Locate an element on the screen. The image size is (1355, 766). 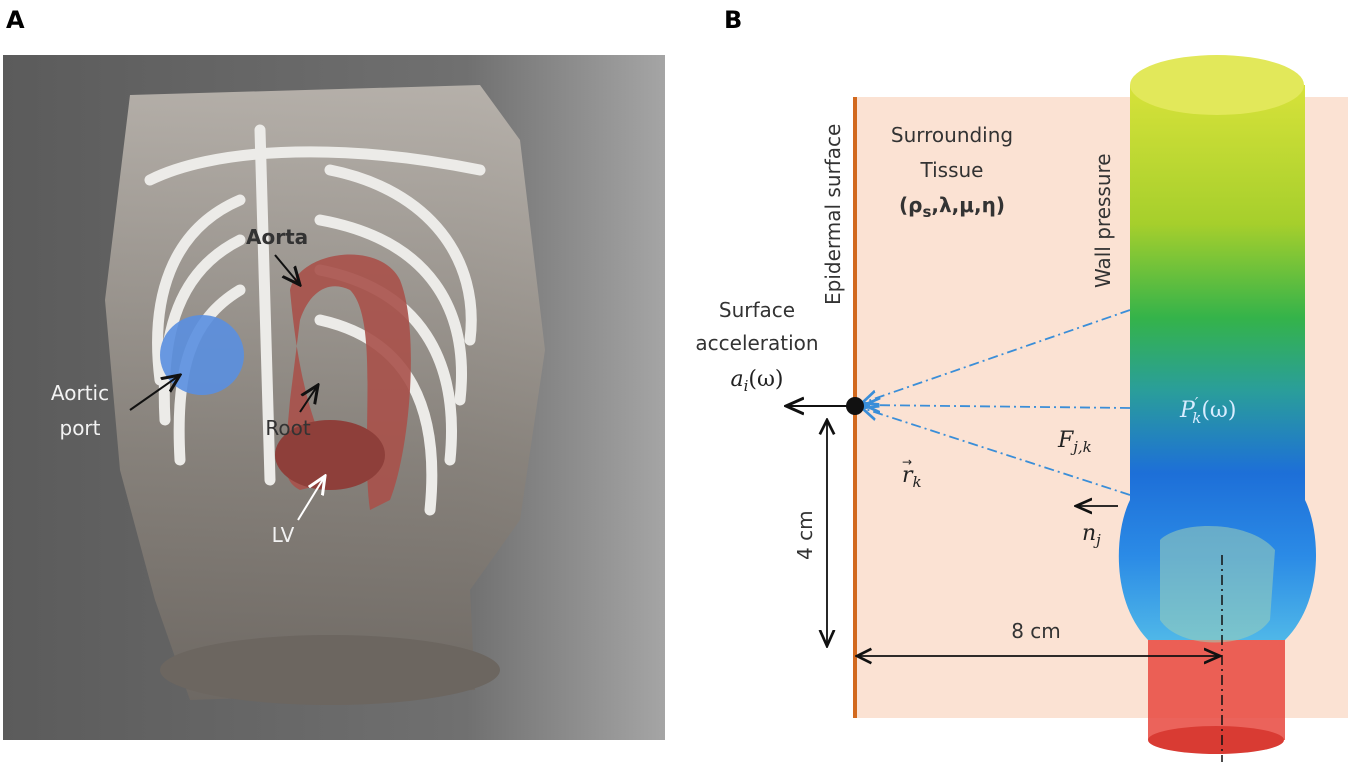
text-part: (ρ is located at coordinates (910, 205).